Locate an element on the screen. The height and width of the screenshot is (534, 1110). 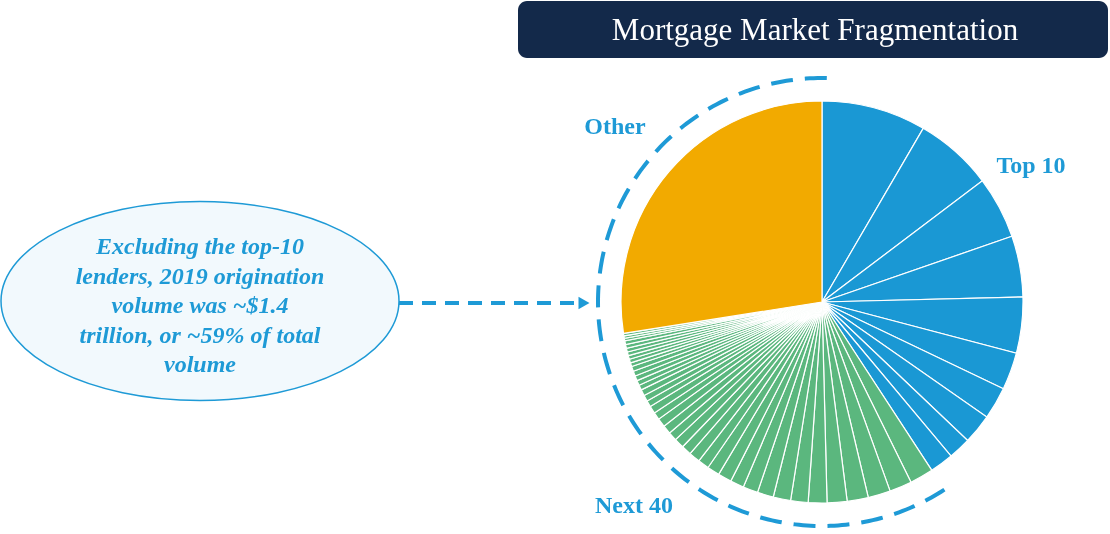
chart-title: Mortgage Market Fragmentation is located at coordinates (815, 29).